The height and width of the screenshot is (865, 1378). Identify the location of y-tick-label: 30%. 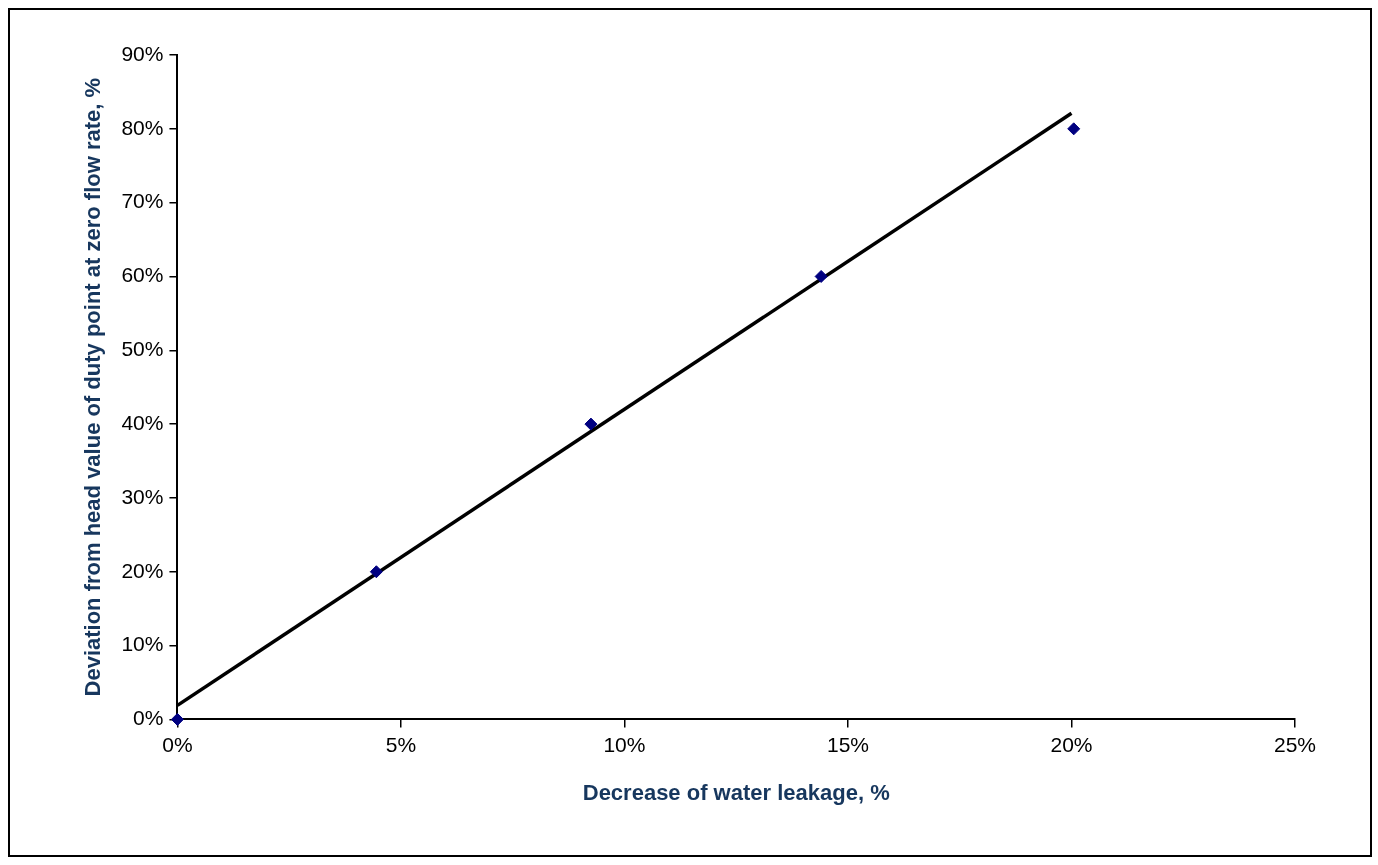
(142, 496).